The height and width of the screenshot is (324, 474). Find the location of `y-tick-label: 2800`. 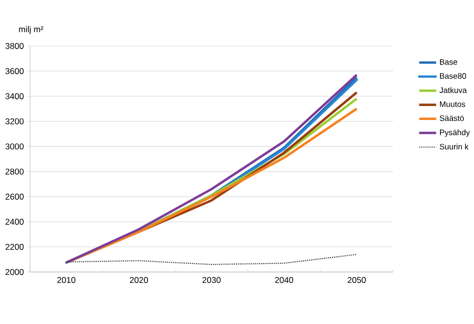

y-tick-label: 2800 is located at coordinates (15, 171).